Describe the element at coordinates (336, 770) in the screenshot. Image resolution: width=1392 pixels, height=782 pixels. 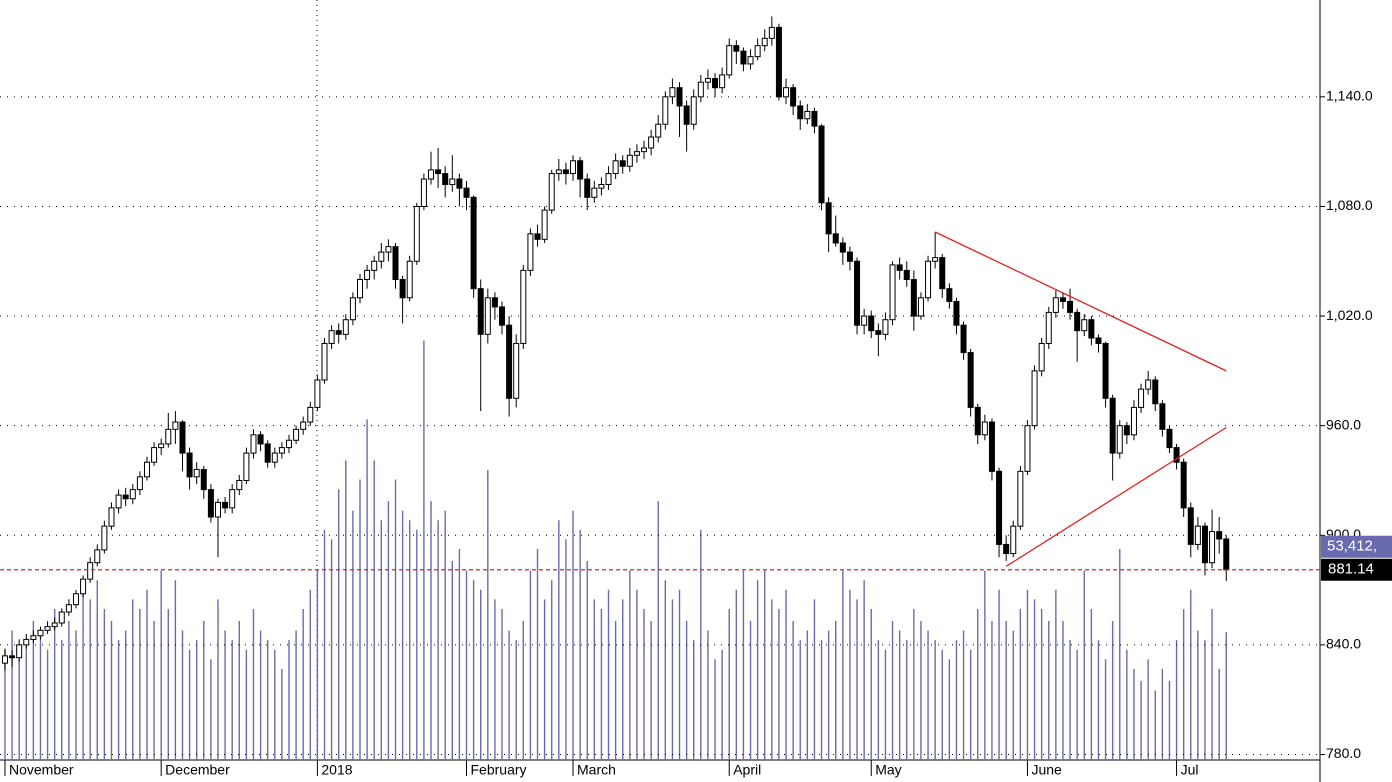
I see `x-tick-label: 2018` at that location.